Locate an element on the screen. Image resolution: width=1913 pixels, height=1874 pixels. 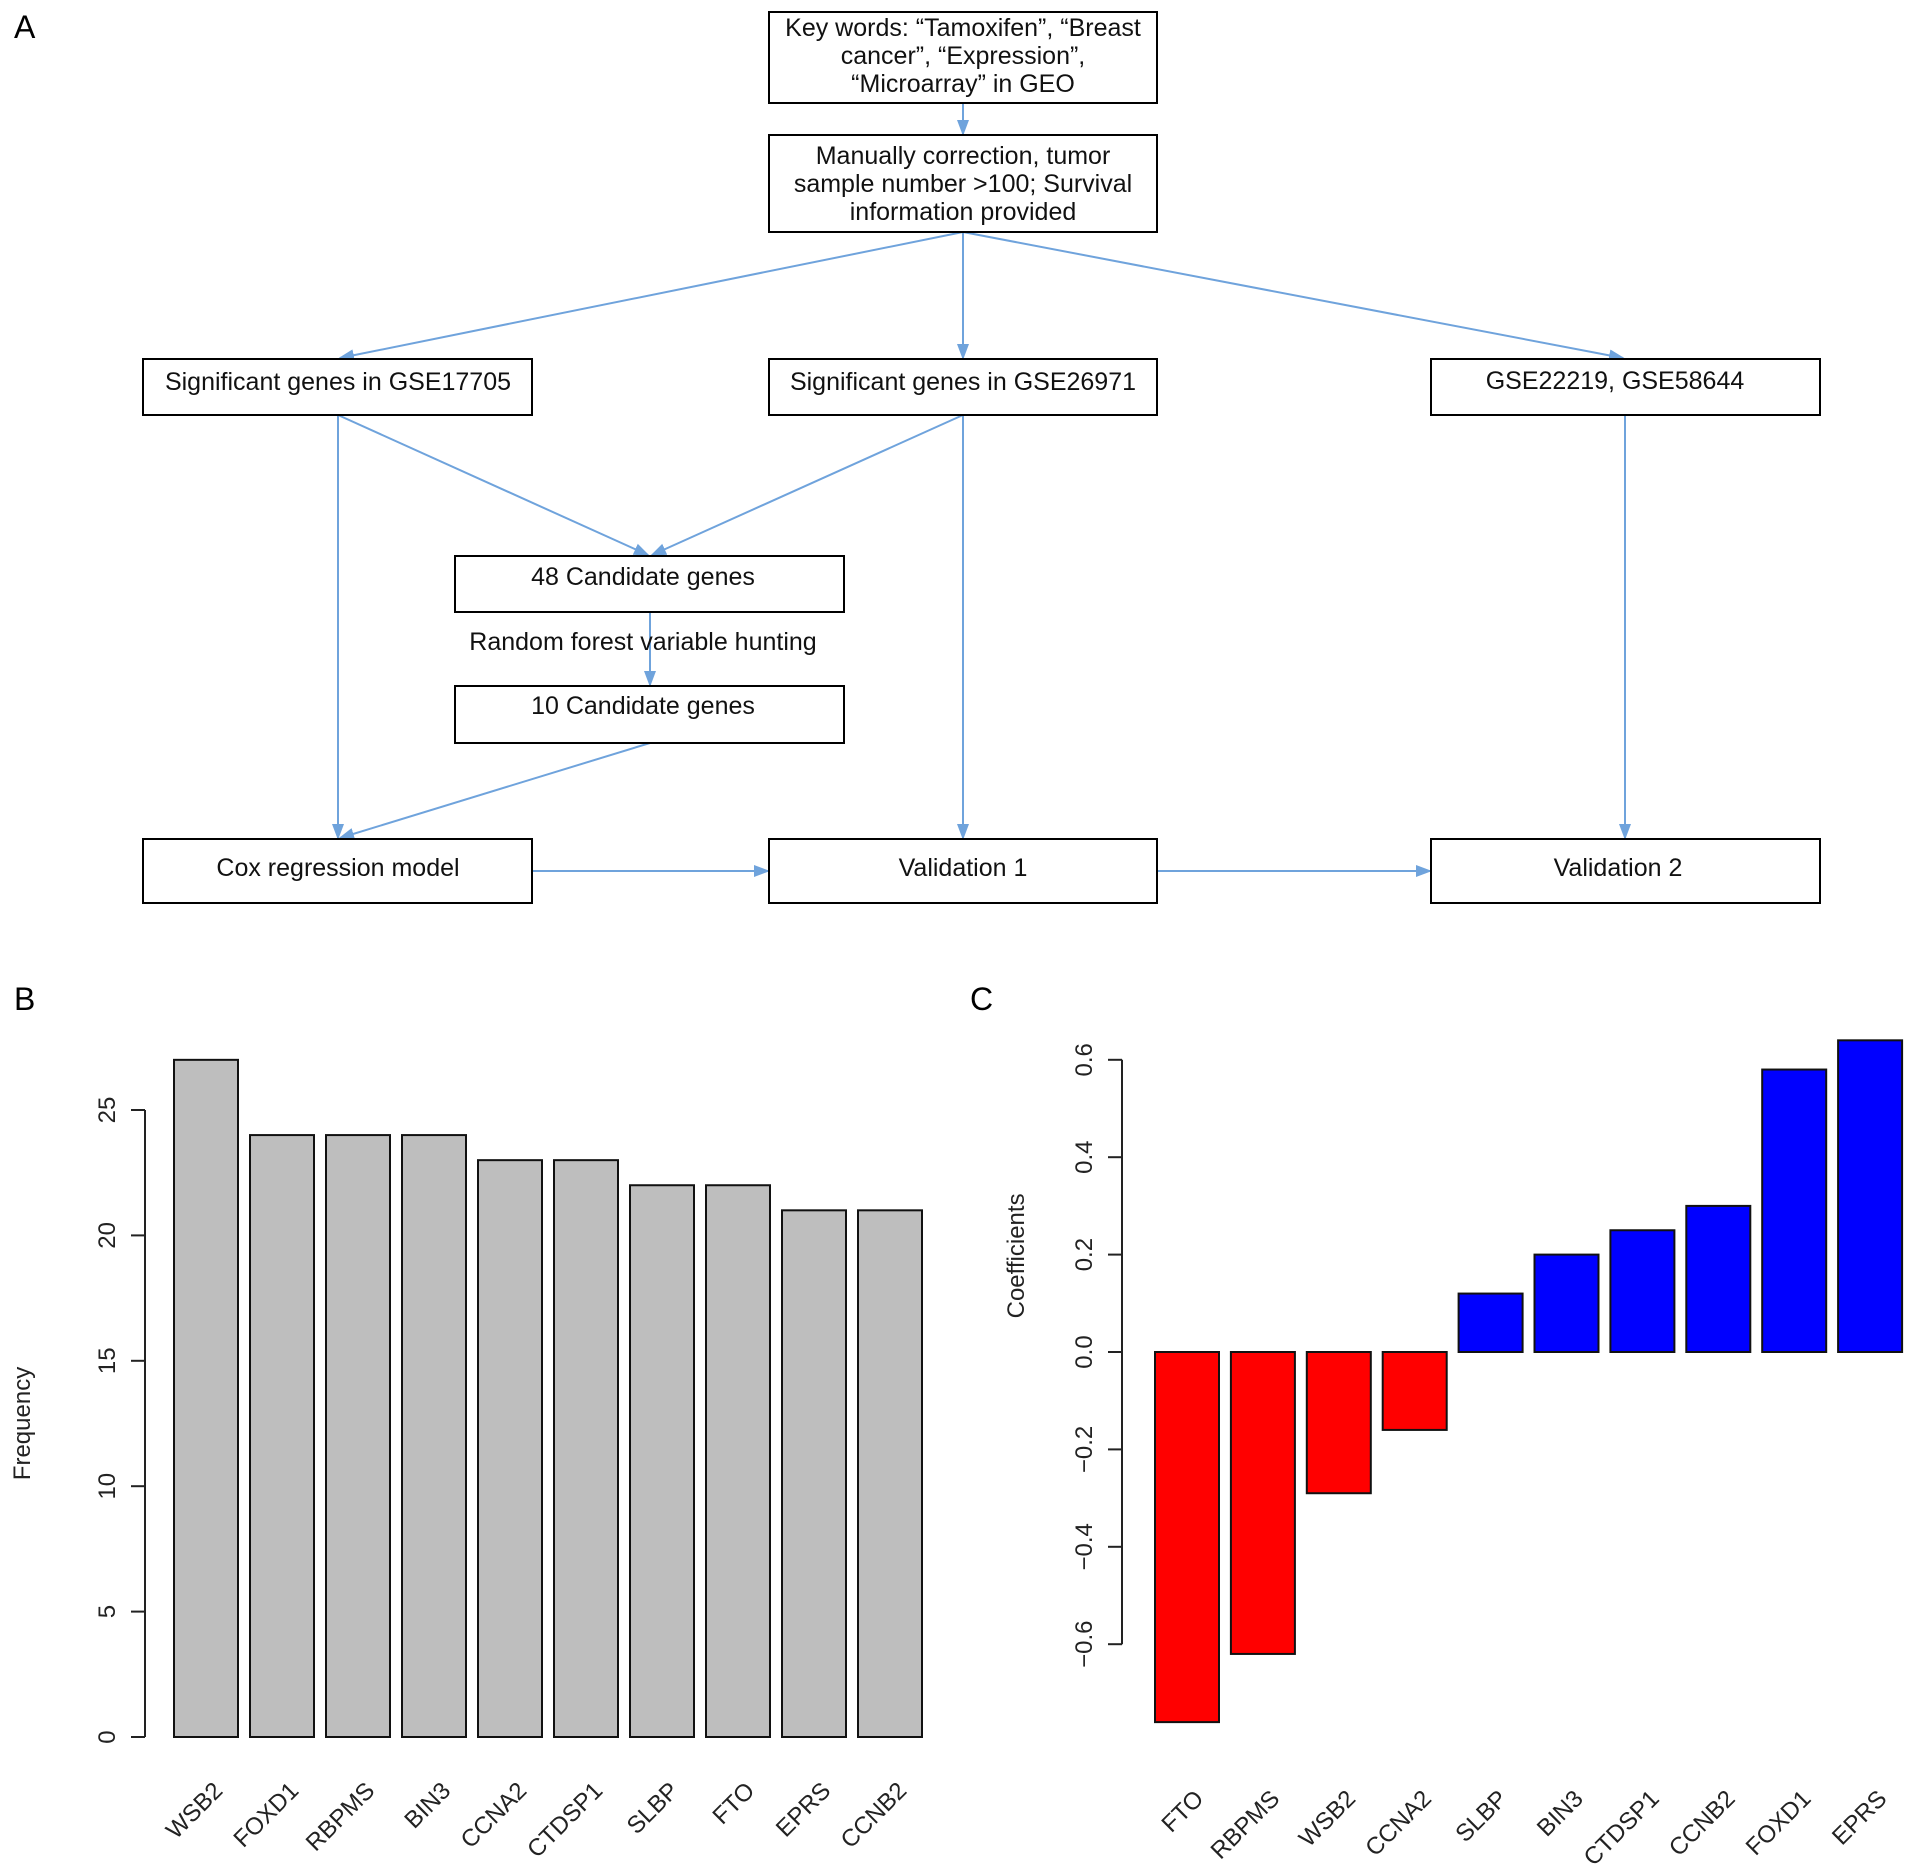
y-tick-label: 0.0 is located at coordinates (1084, 1351).